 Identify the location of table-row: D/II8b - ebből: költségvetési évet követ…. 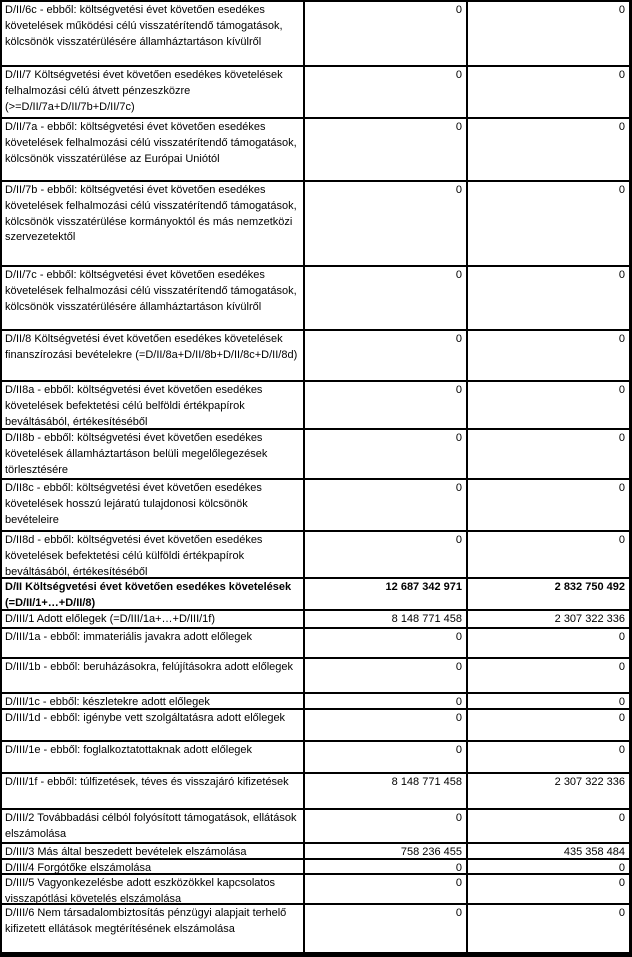
(315, 455).